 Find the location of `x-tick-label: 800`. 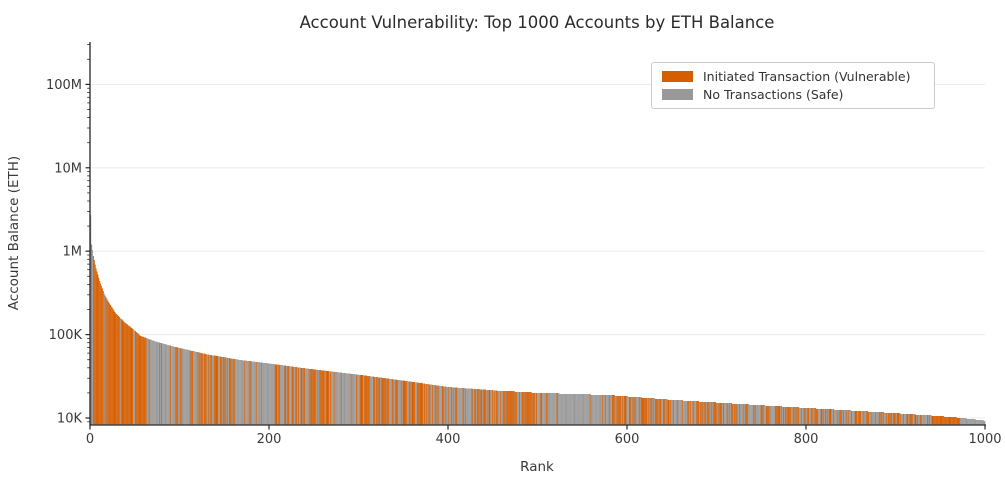

x-tick-label: 800 is located at coordinates (806, 439).